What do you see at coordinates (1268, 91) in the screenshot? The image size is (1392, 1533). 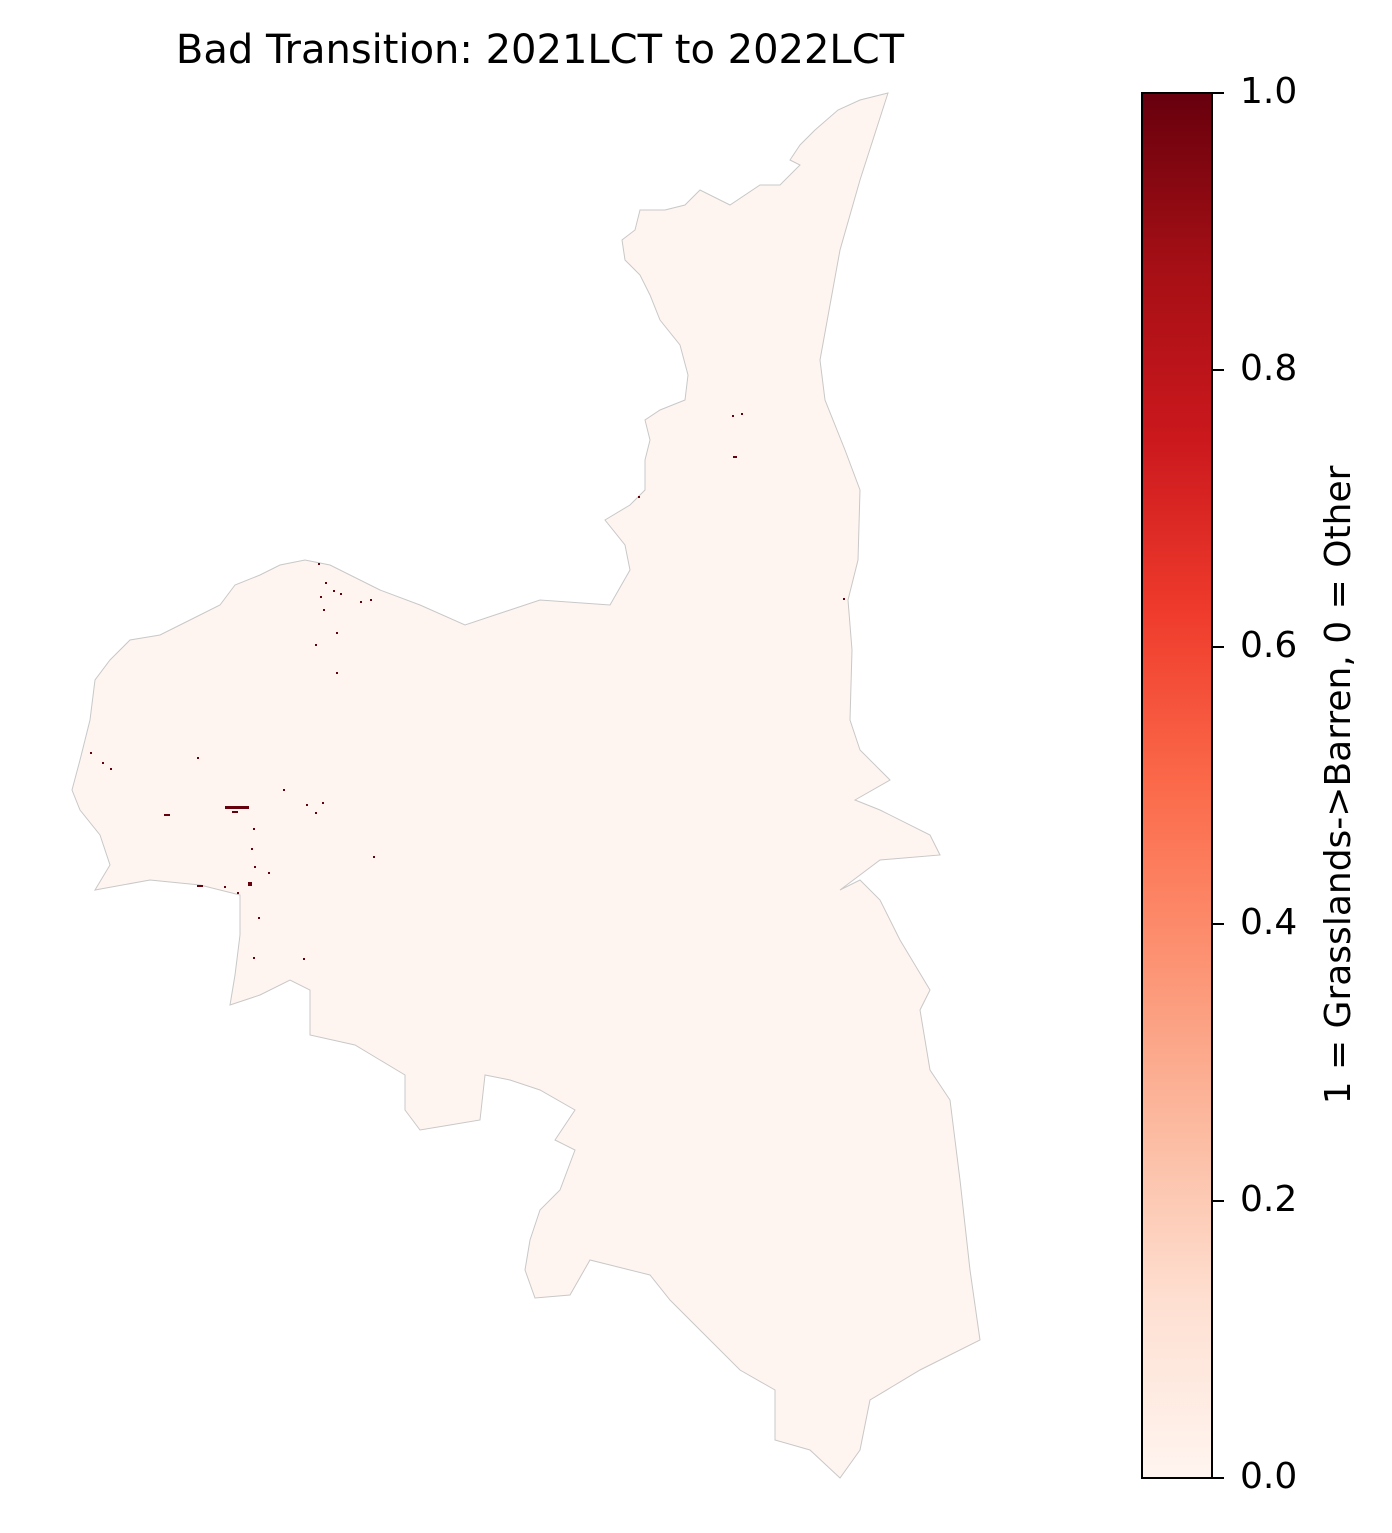 I see `colorbar-tick-label: 1.0` at bounding box center [1268, 91].